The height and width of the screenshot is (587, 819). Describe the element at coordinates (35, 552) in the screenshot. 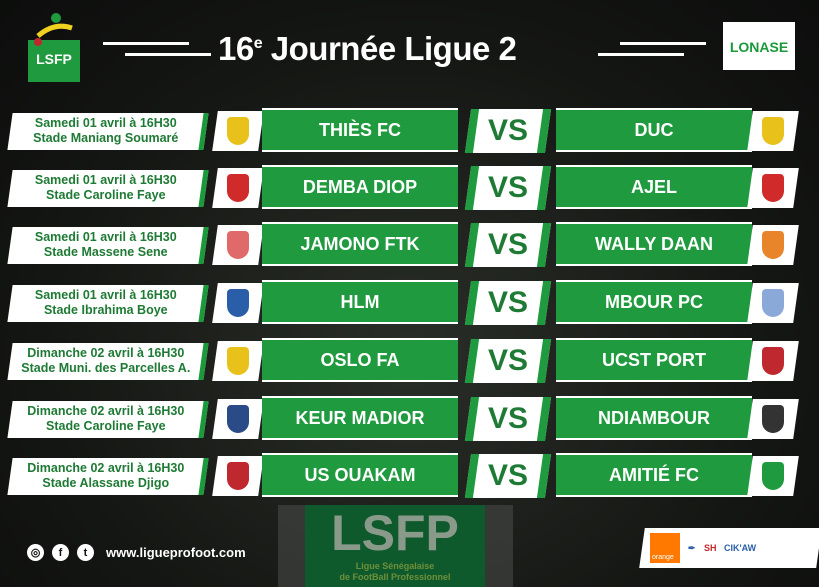

I see `instagram-icon: ◎` at that location.